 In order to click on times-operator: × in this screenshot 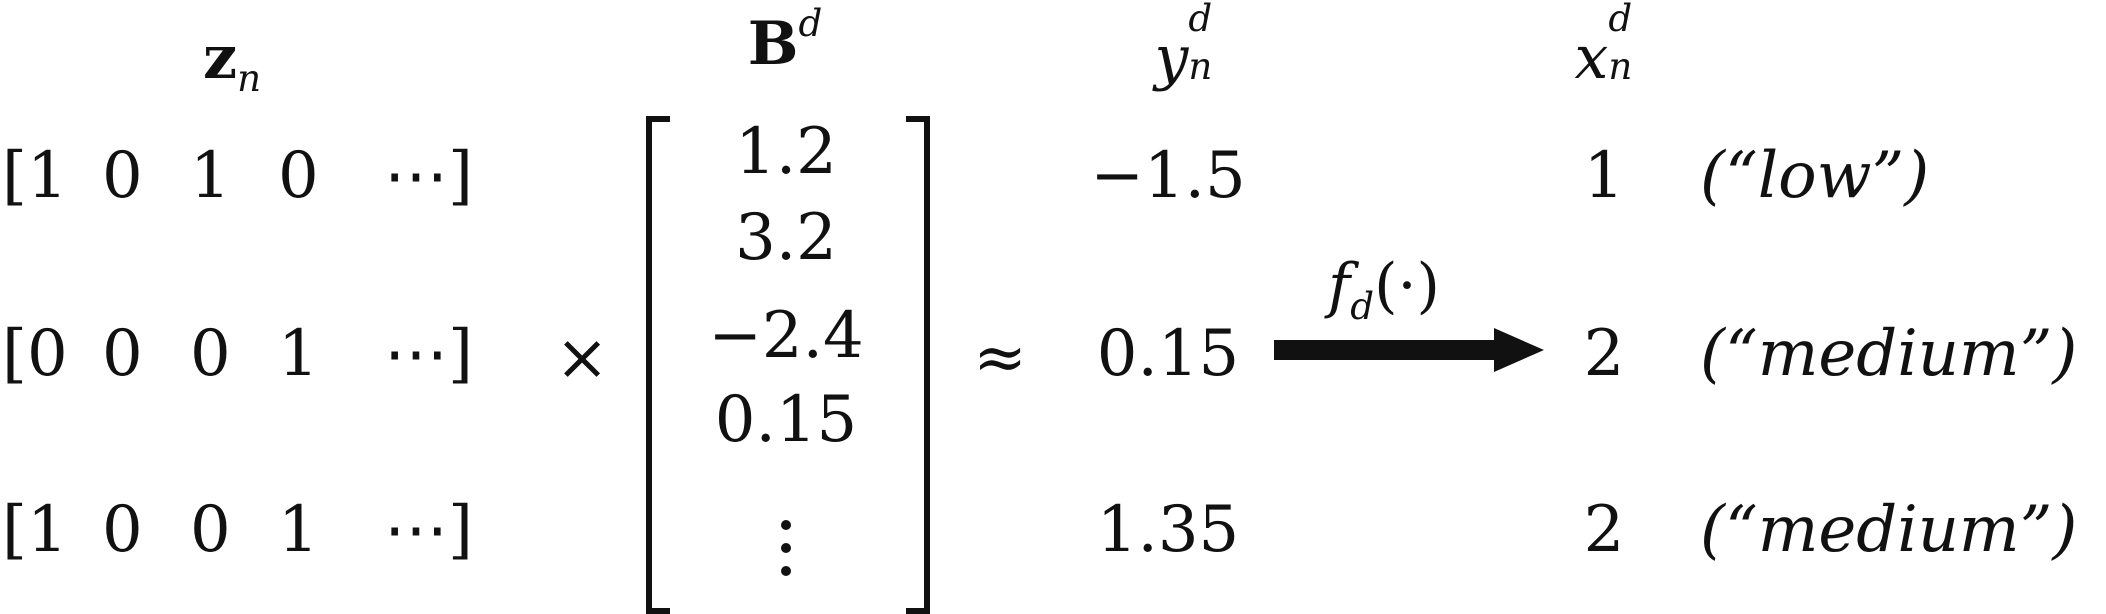, I will do `click(582, 358)`.